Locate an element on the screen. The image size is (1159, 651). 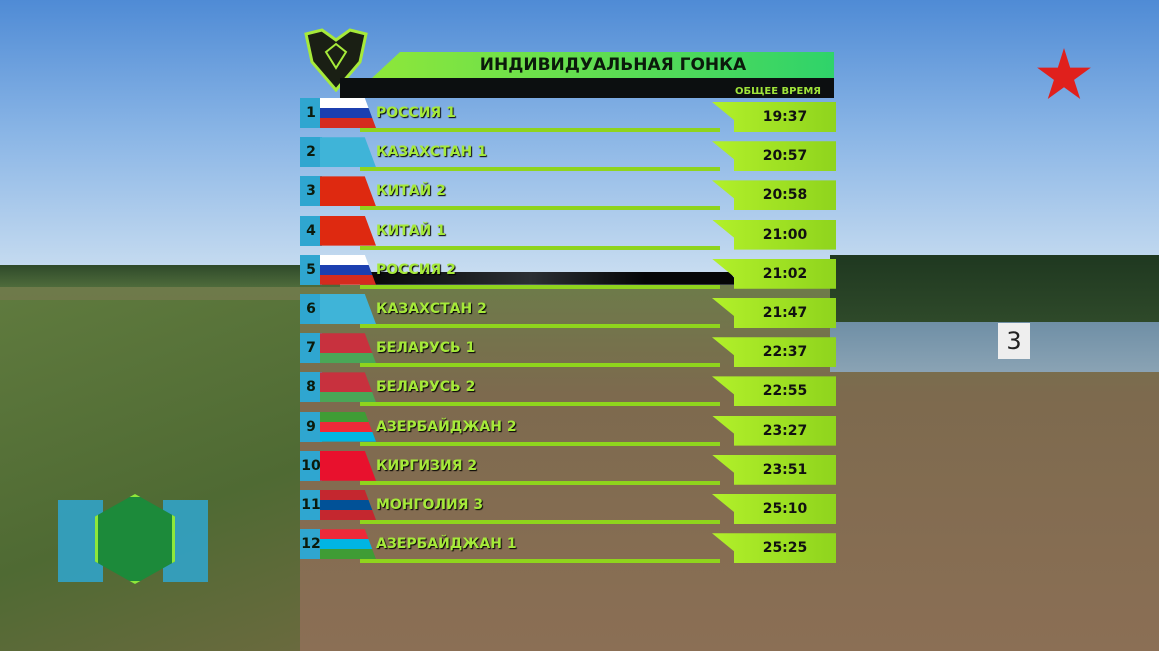
rank: 2 is located at coordinates (311, 152).